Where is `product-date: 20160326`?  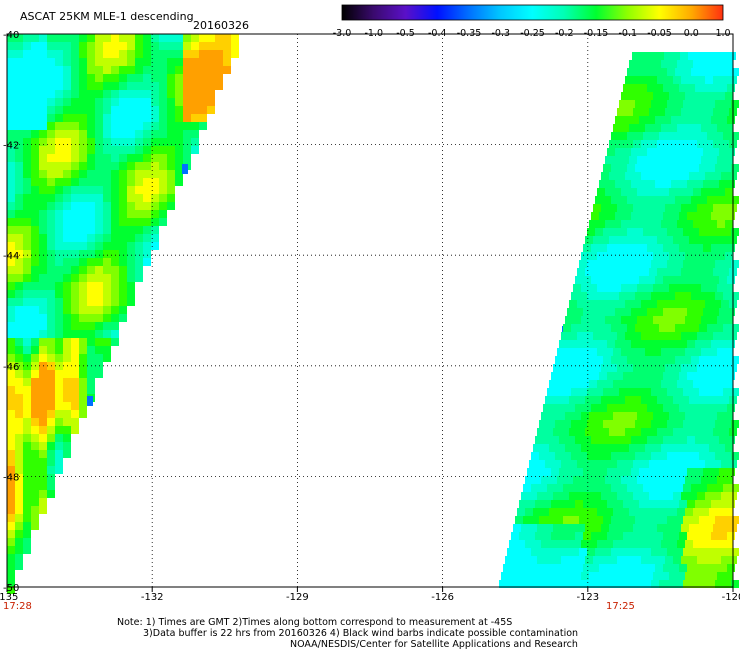 product-date: 20160326 is located at coordinates (221, 25).